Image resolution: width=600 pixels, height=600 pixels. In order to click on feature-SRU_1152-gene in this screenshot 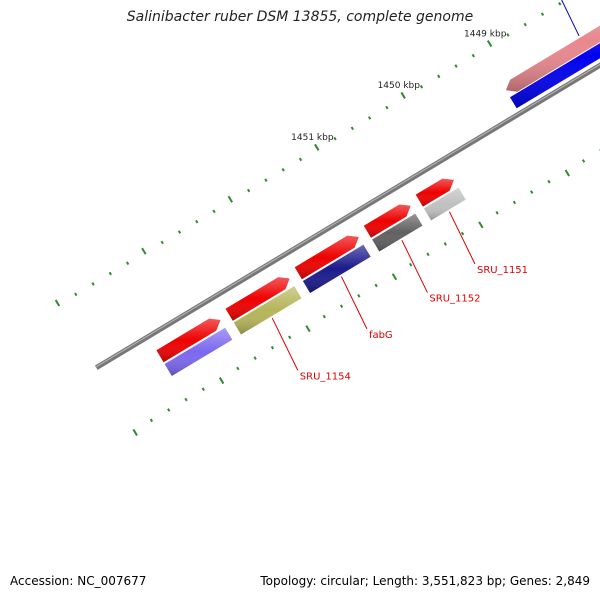, I will do `click(387, 221)`.